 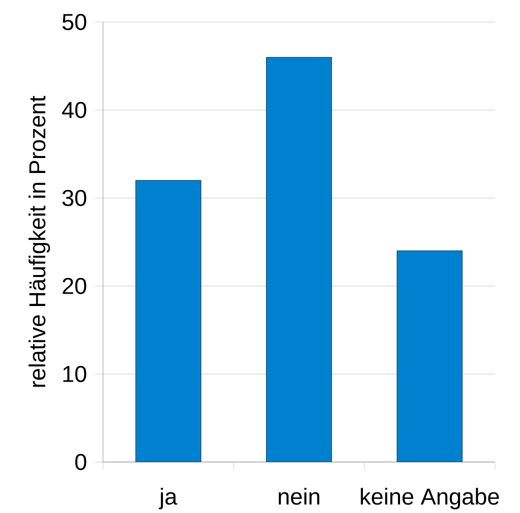 What do you see at coordinates (74, 22) in the screenshot?
I see `y-tick-label: 50` at bounding box center [74, 22].